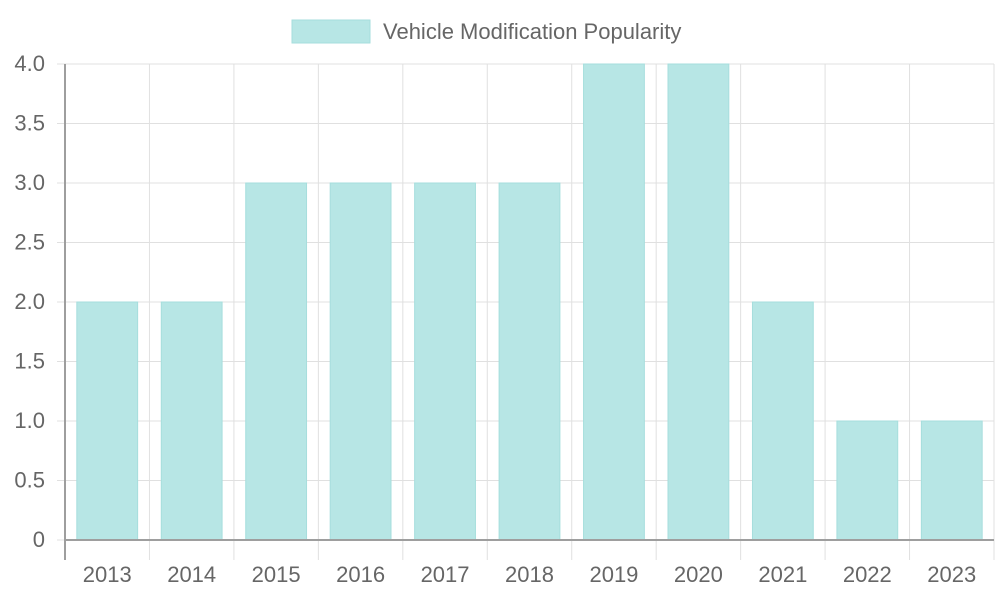 The height and width of the screenshot is (605, 1000). I want to click on x-tick-label: 2023, so click(951, 574).